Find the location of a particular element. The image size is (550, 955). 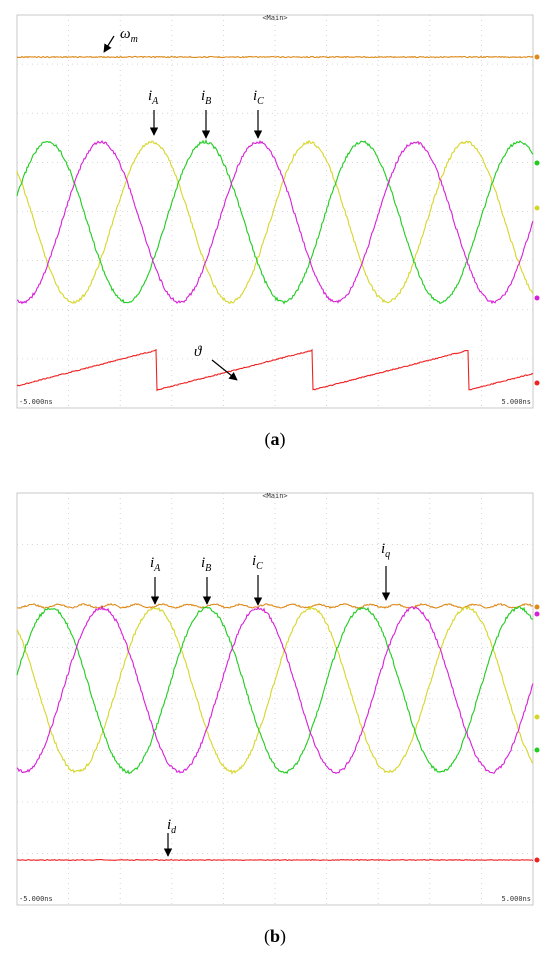

label-symbol: ω is located at coordinates (125, 34).